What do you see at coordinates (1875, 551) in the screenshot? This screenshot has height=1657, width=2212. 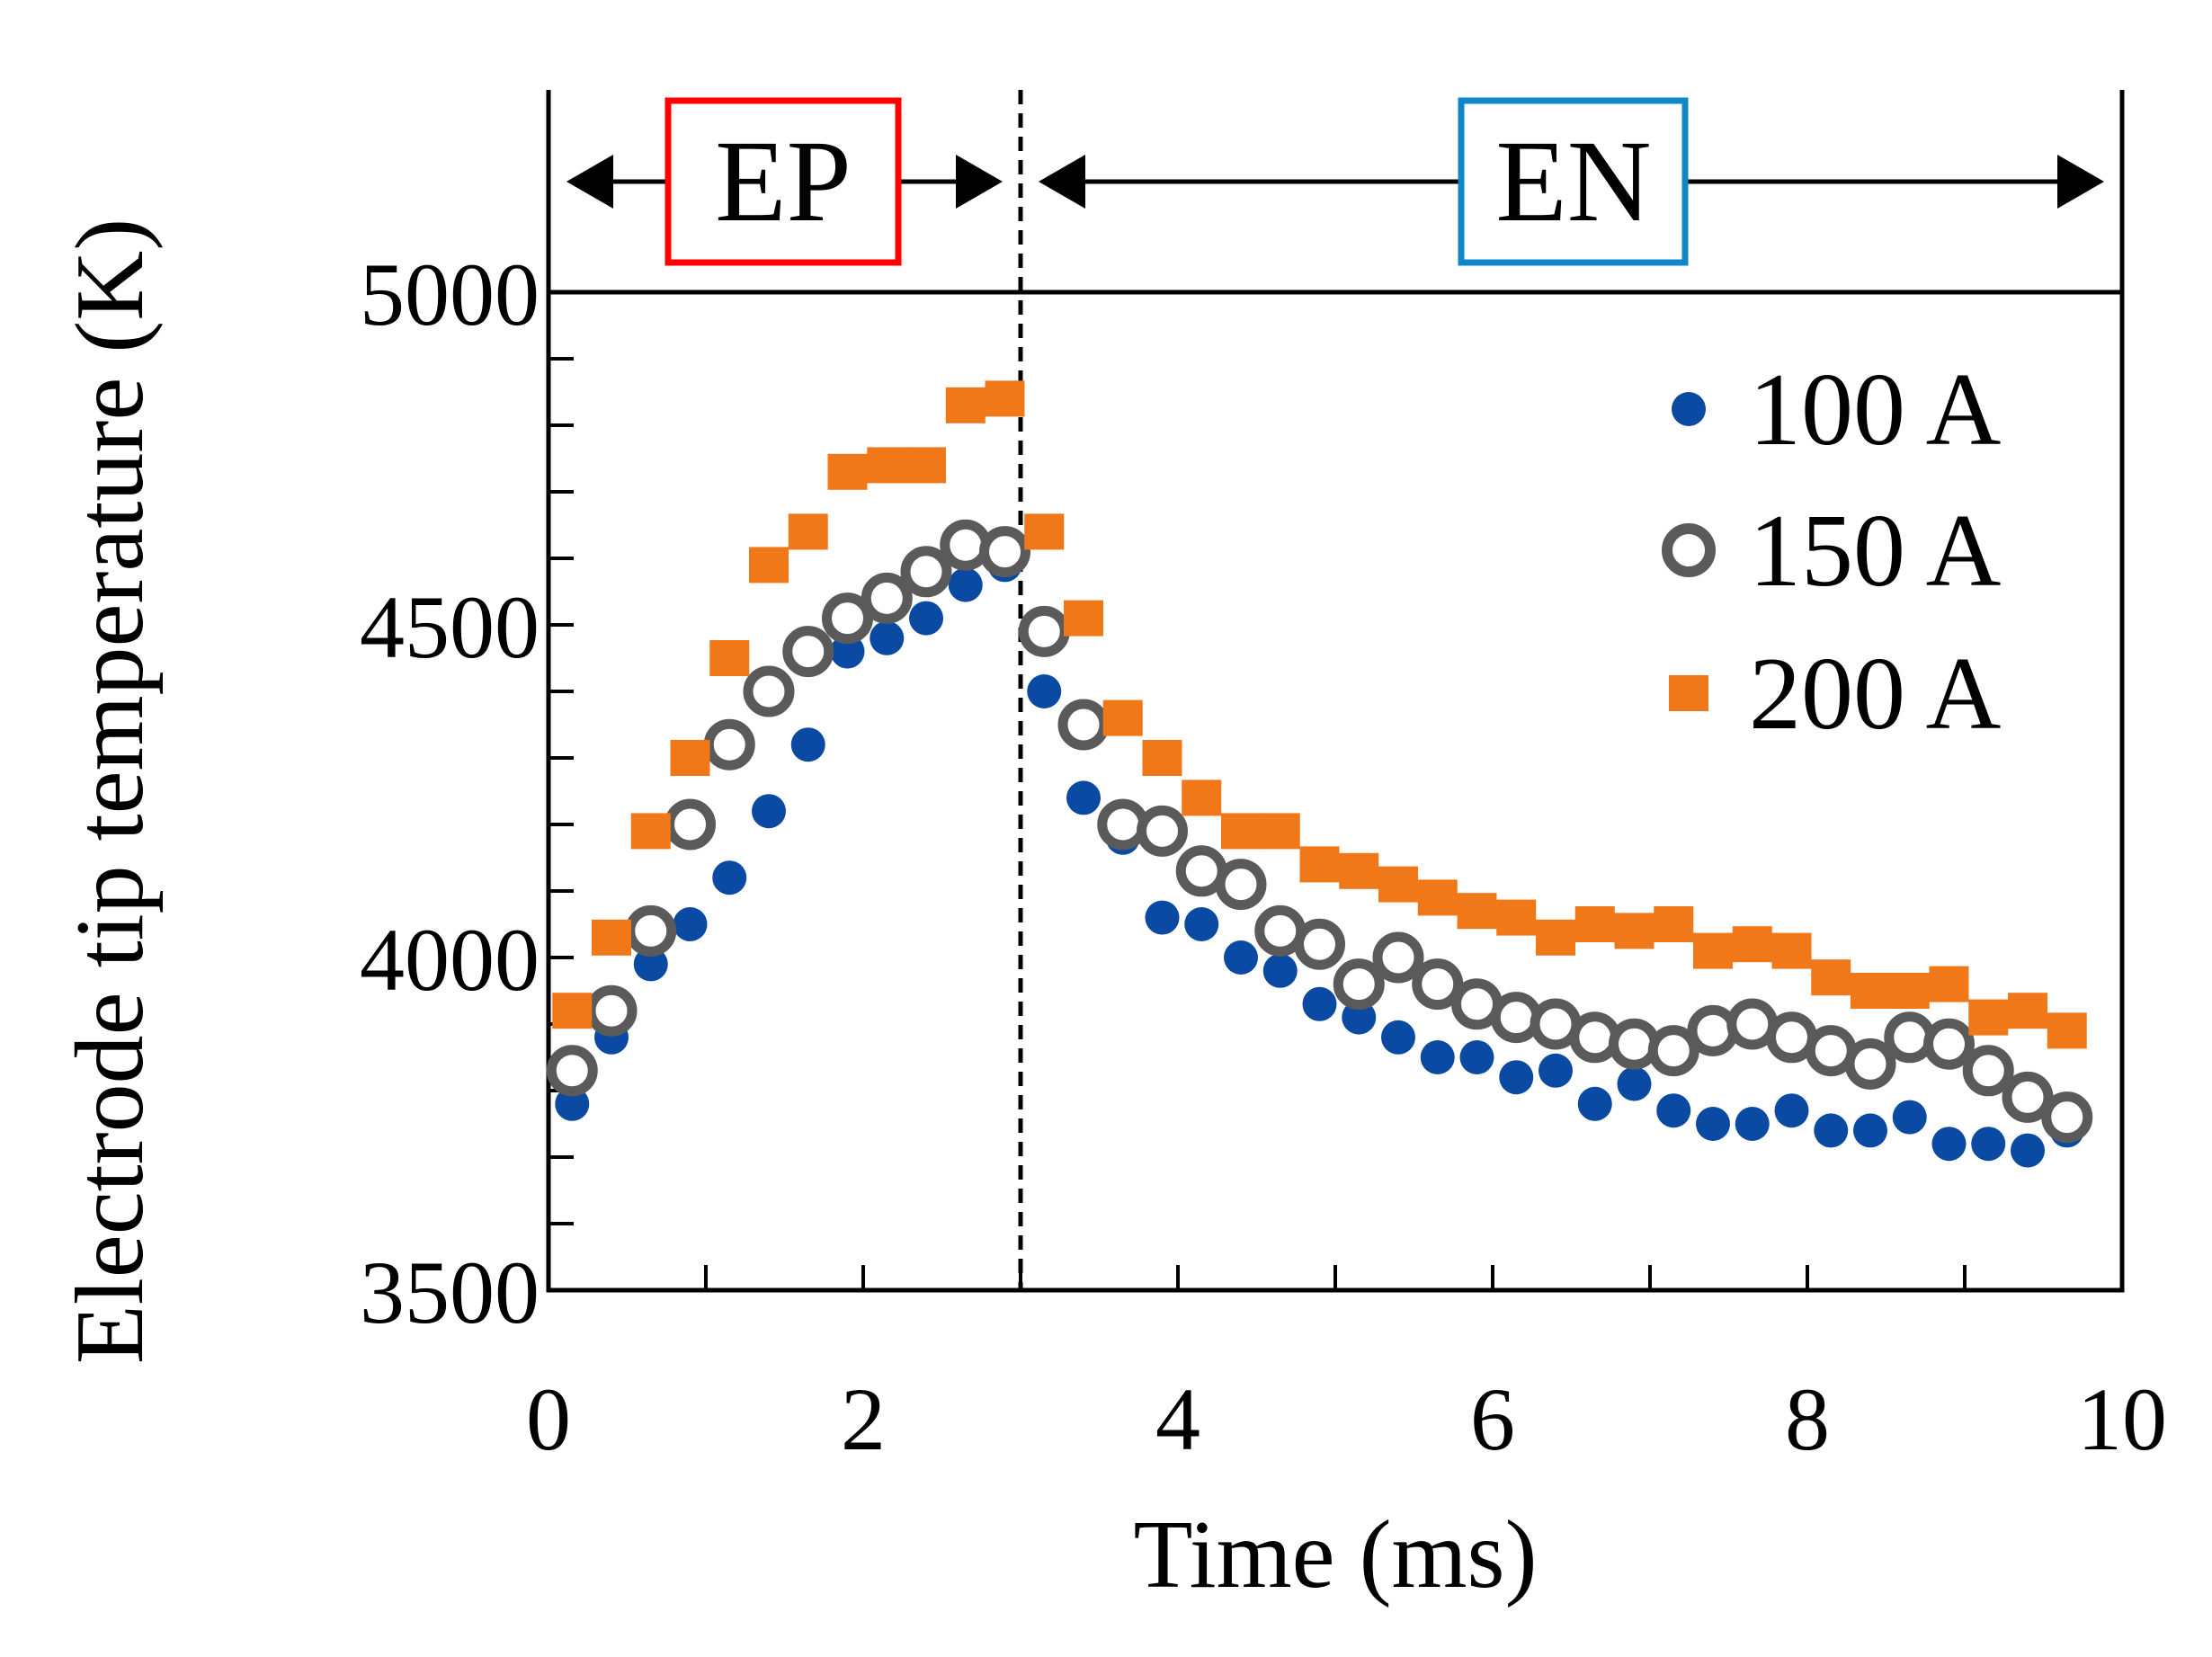 I see `legend-label-150a: 150 A` at bounding box center [1875, 551].